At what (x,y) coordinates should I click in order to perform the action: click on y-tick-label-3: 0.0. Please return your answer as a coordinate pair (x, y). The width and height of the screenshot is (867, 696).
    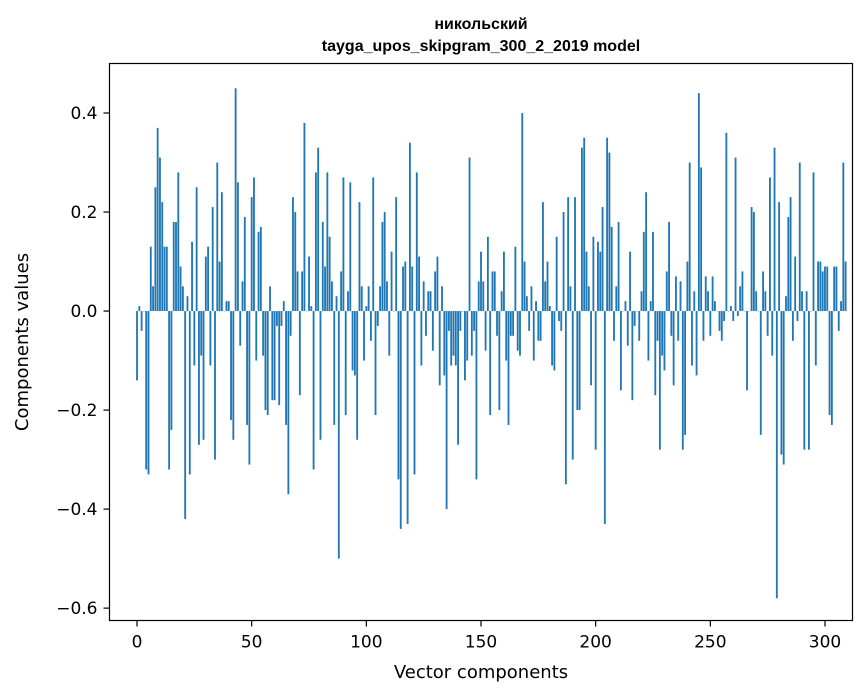
    Looking at the image, I should click on (83, 312).